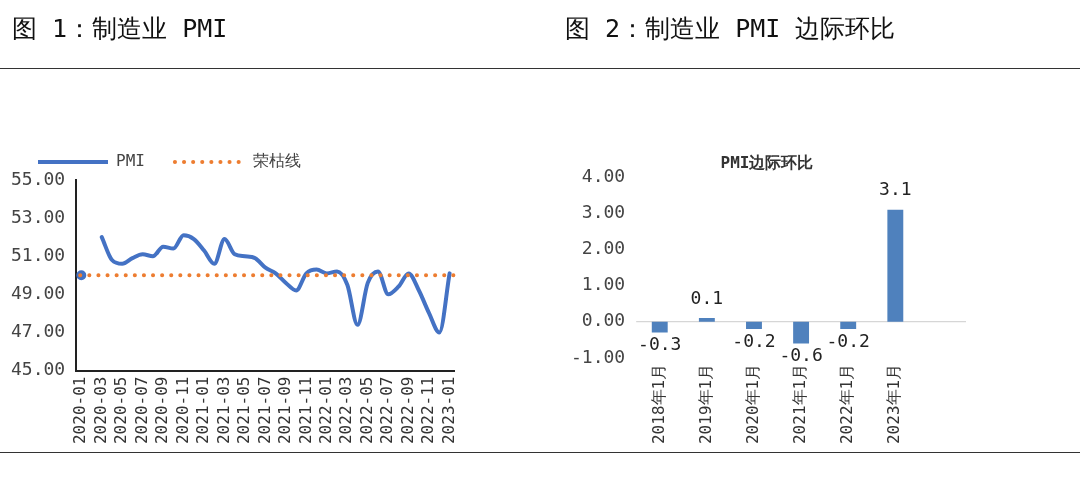  Describe the element at coordinates (603, 320) in the screenshot. I see `y-tick-label: 0.00` at that location.